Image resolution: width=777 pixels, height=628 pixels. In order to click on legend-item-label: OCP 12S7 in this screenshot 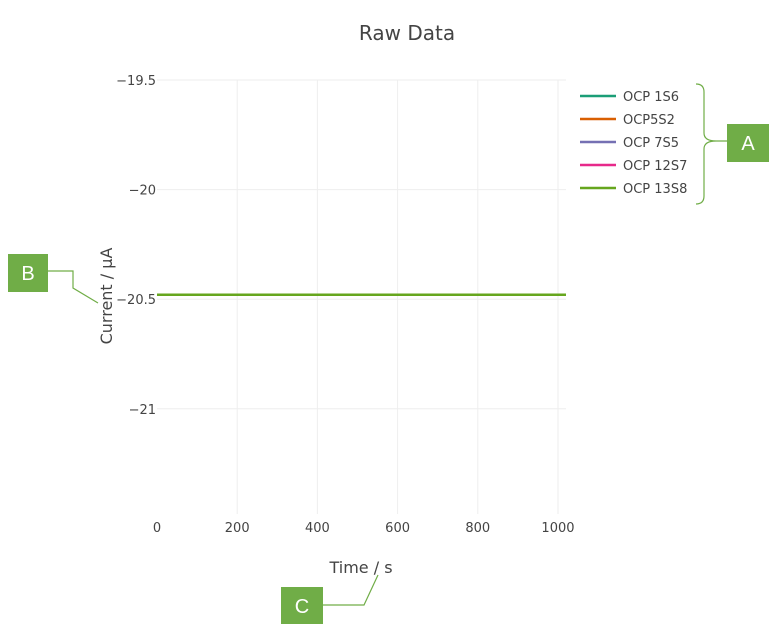, I will do `click(655, 166)`.